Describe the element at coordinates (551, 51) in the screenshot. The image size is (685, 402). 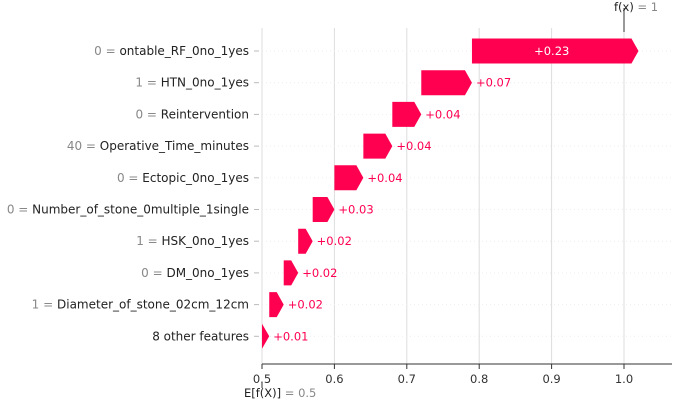
I see `bar-value-label: +0.23` at that location.